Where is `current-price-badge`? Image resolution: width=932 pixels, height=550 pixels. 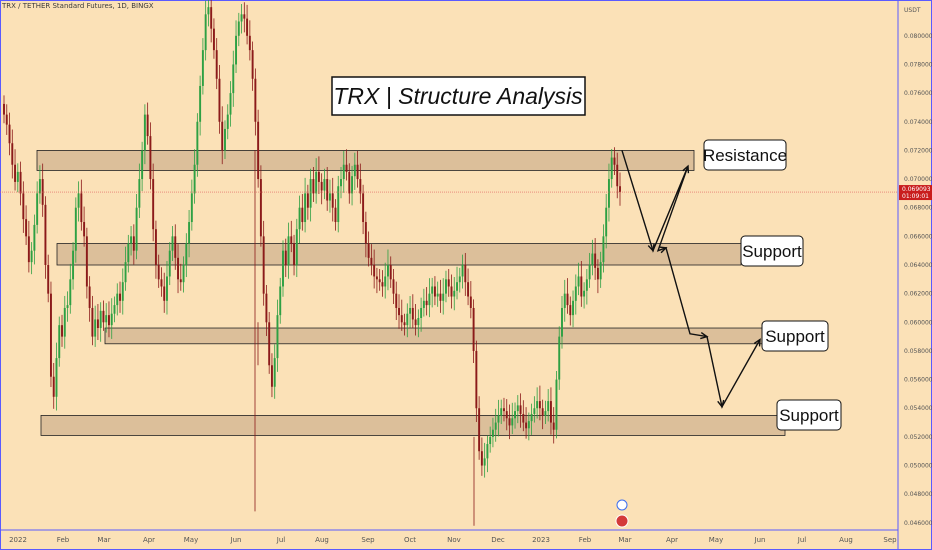 current-price-badge is located at coordinates (915, 193).